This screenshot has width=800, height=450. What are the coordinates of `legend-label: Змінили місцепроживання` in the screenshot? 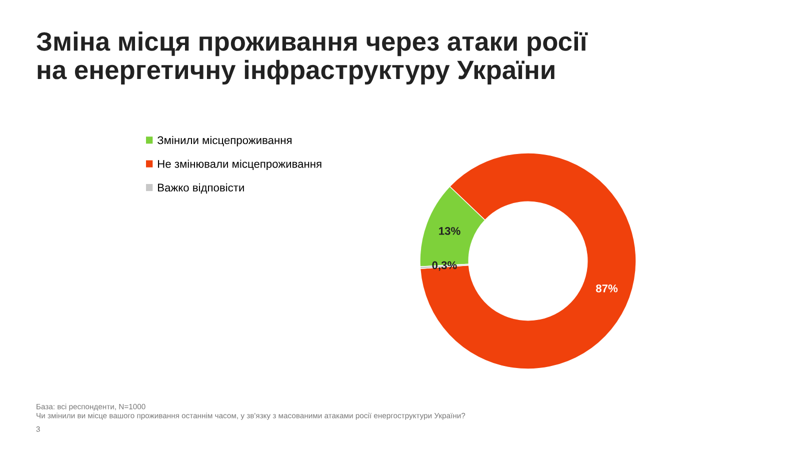 It's located at (224, 141).